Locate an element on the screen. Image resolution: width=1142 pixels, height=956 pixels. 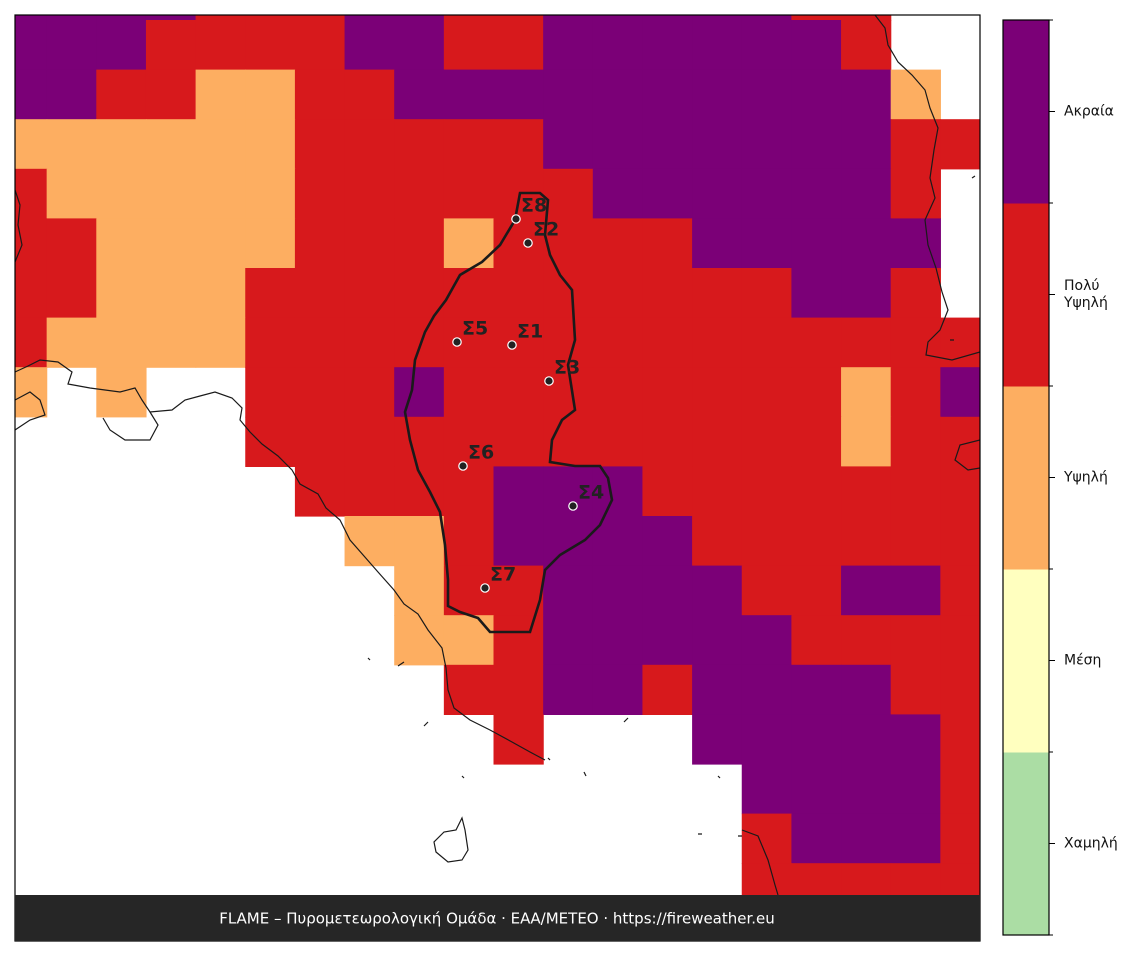
legend-label: Πολύ Υψηλή is located at coordinates (1086, 294).